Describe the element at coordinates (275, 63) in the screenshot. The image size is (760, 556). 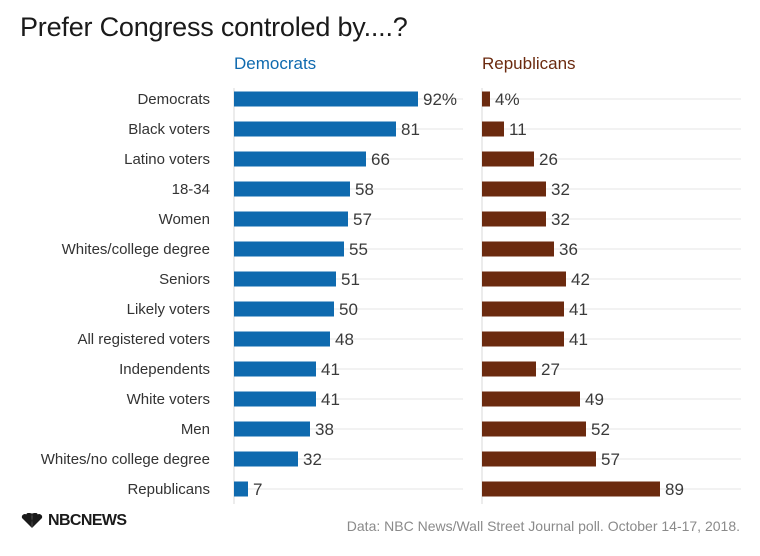
I see `series-header-democrats: Democrats` at that location.